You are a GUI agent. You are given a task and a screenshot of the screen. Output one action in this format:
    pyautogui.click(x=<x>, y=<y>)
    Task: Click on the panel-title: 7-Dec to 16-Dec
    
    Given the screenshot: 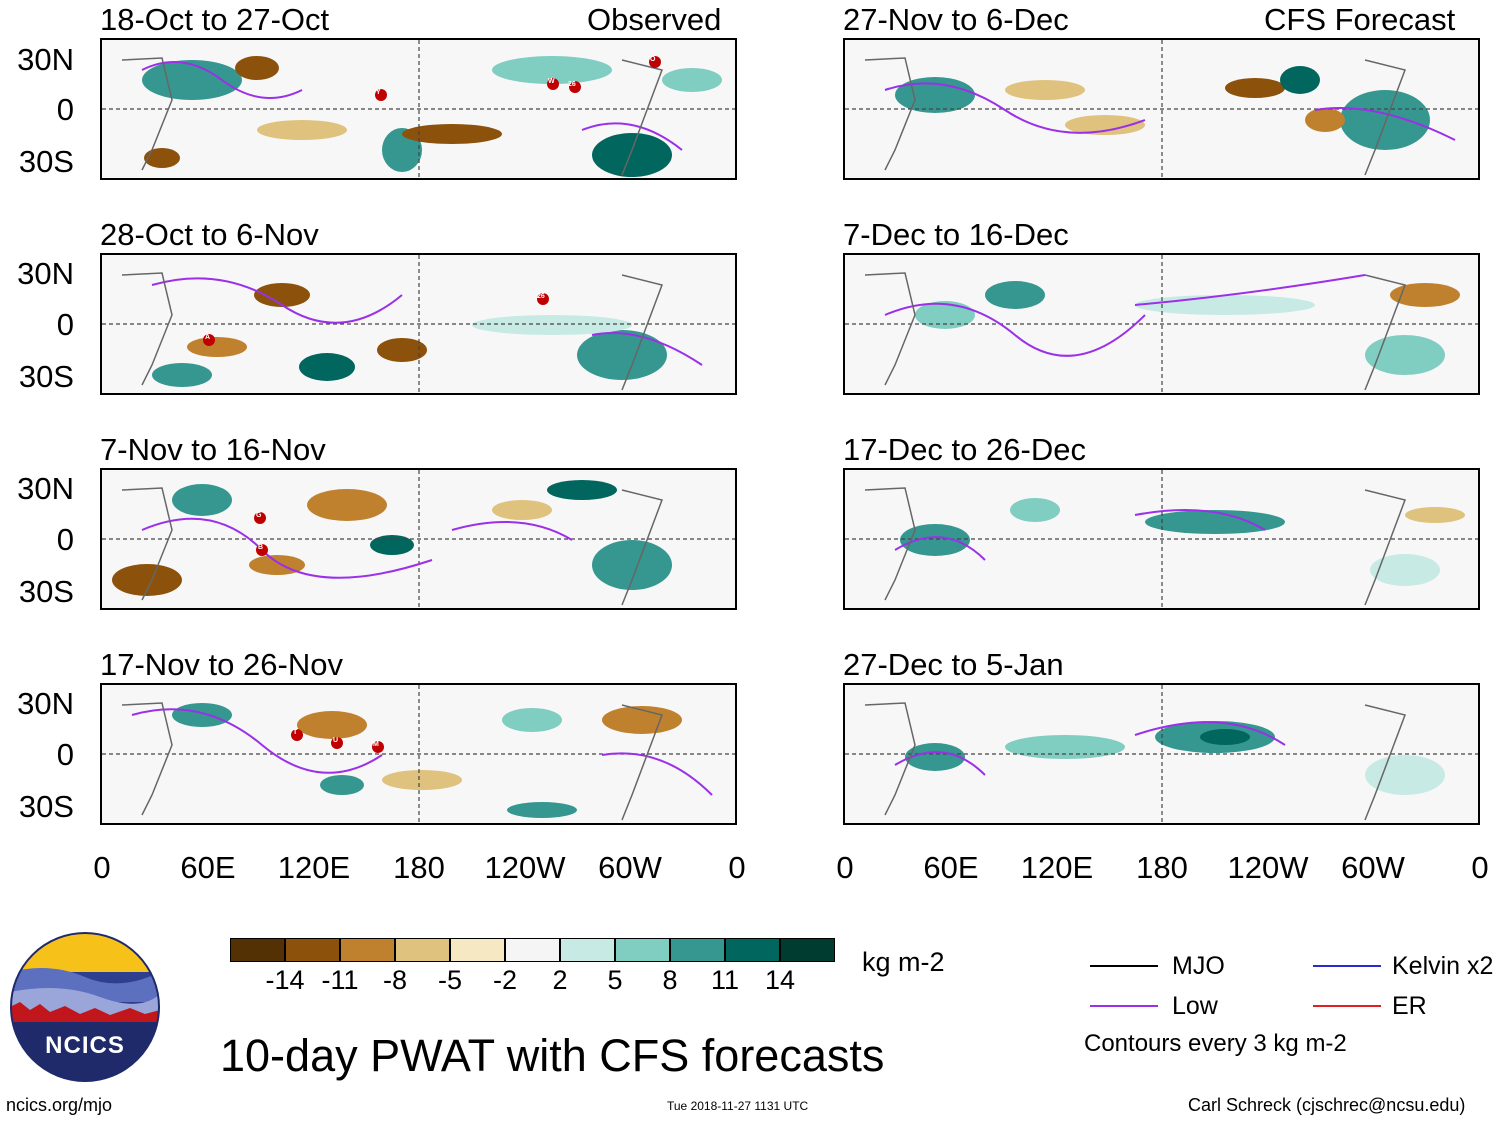 What is the action you would take?
    pyautogui.click(x=956, y=234)
    